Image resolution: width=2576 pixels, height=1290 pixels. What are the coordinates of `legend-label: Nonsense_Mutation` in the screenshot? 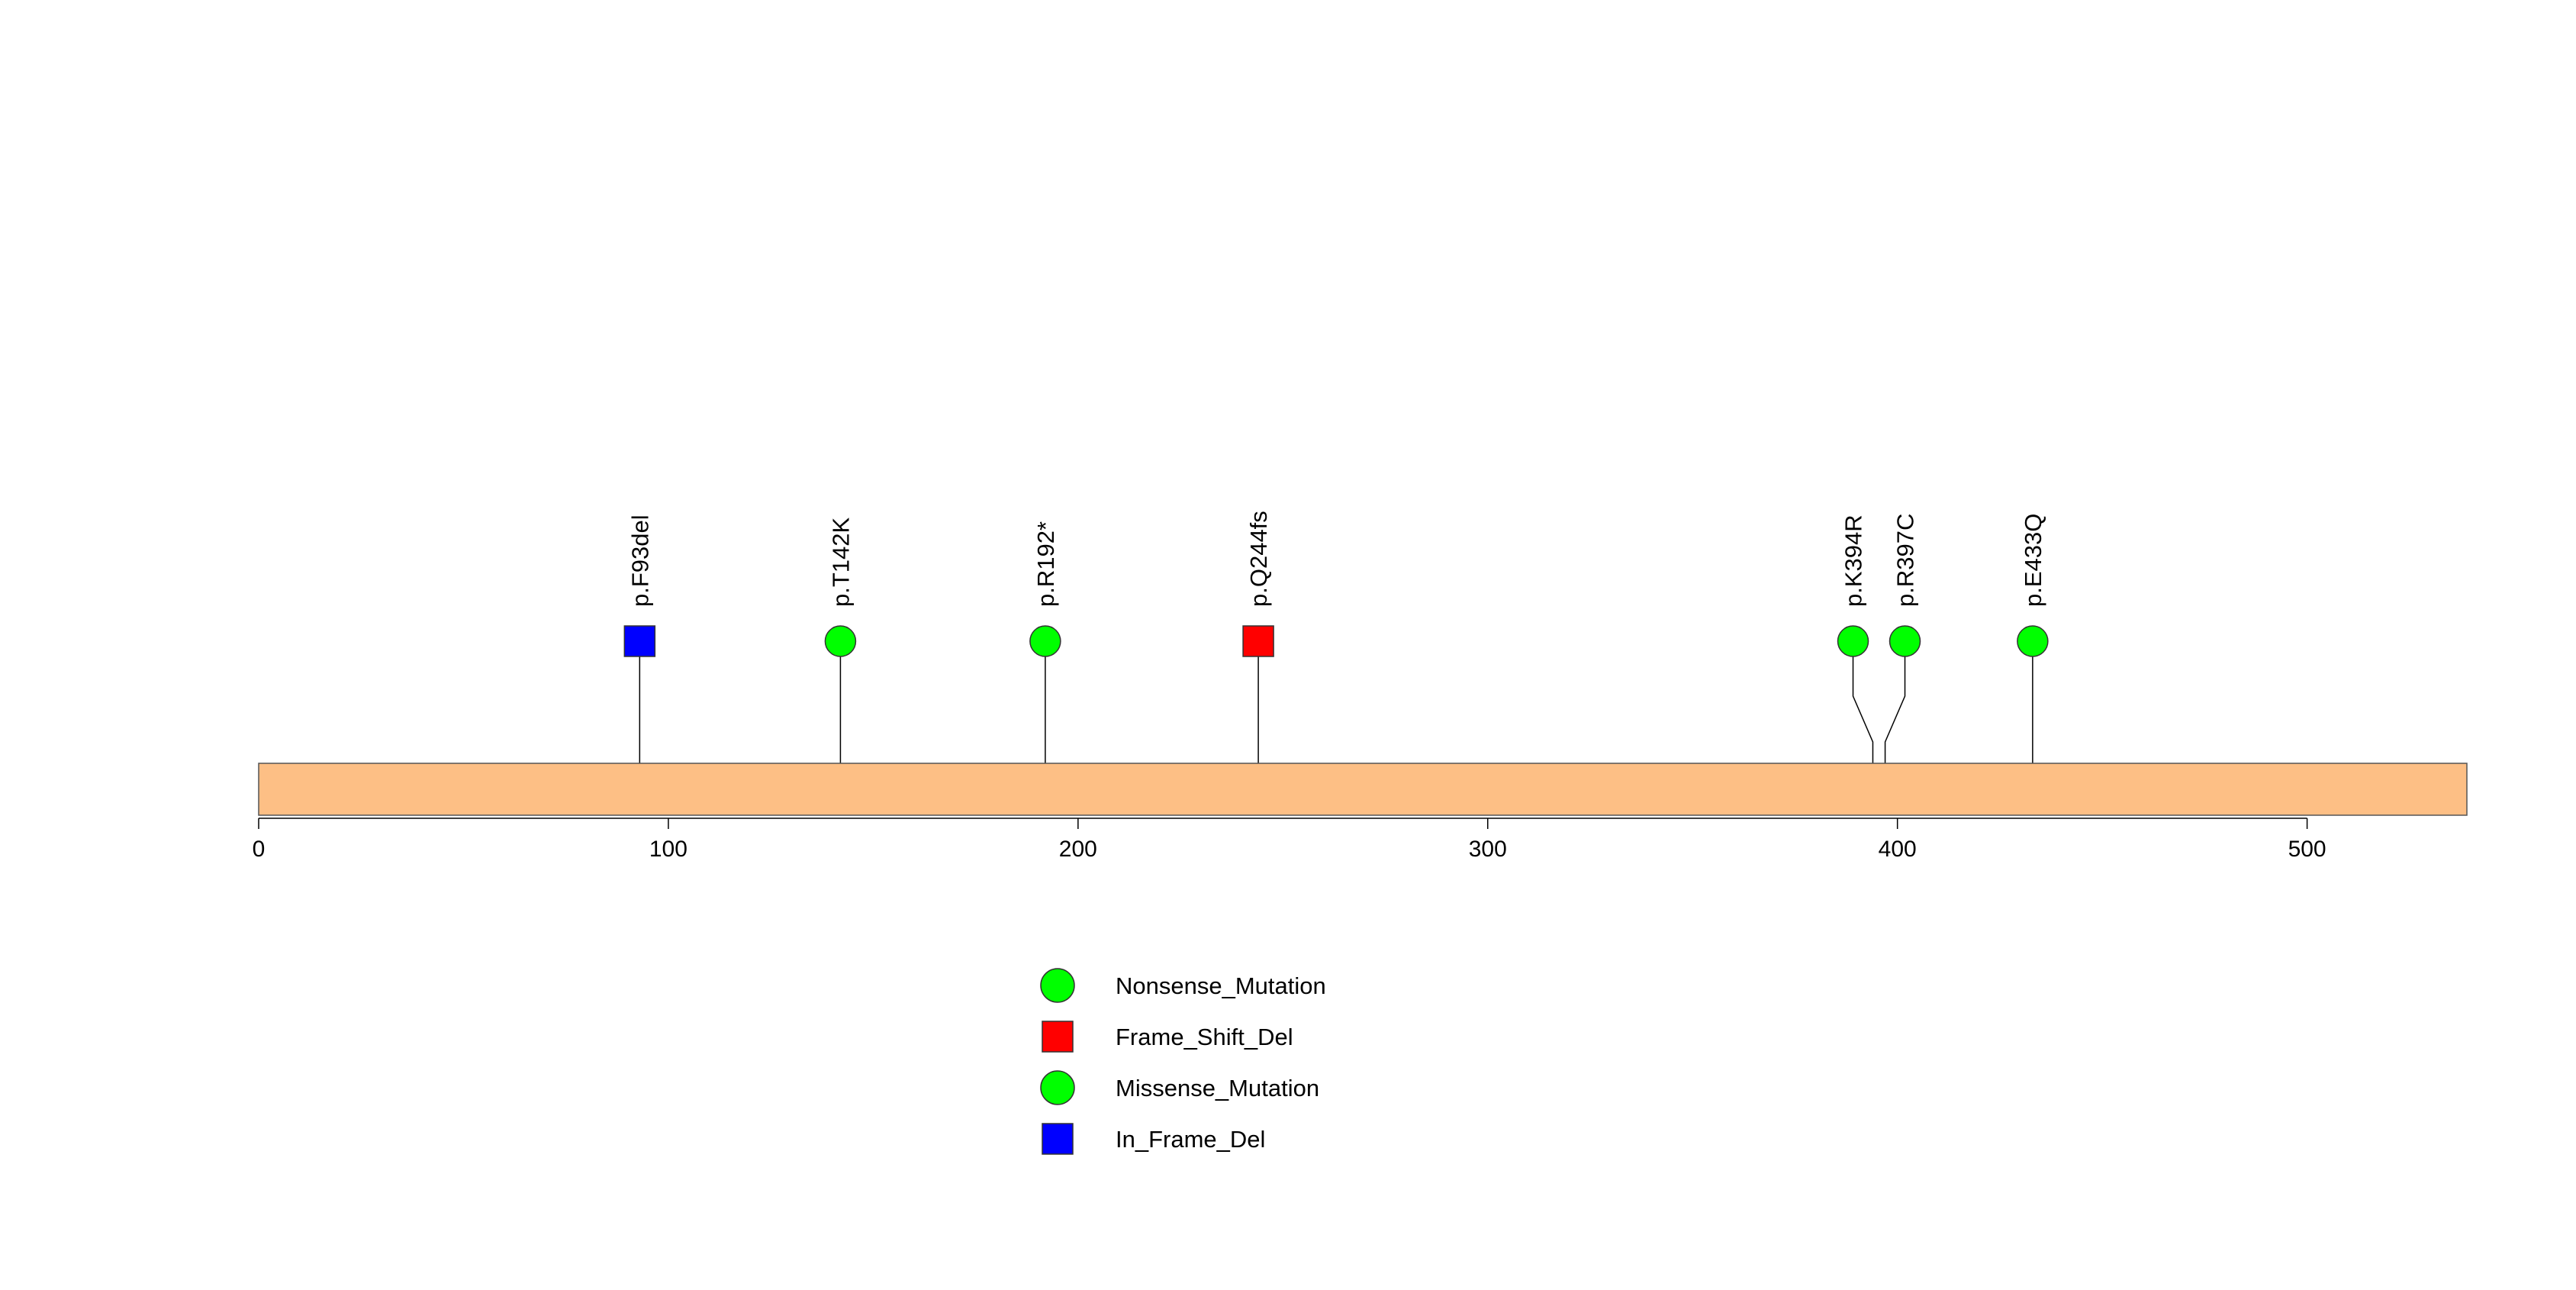 It's located at (1221, 986).